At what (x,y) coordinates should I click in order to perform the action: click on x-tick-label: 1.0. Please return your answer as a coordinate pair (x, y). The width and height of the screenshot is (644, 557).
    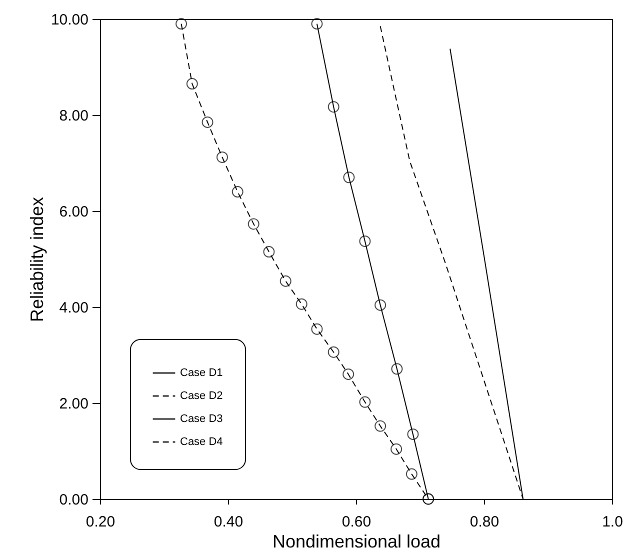
    Looking at the image, I should click on (612, 522).